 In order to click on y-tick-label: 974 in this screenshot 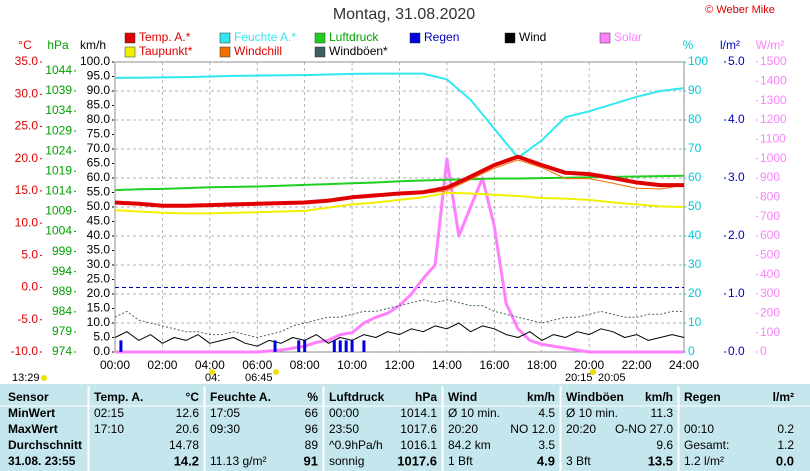, I will do `click(62, 351)`.